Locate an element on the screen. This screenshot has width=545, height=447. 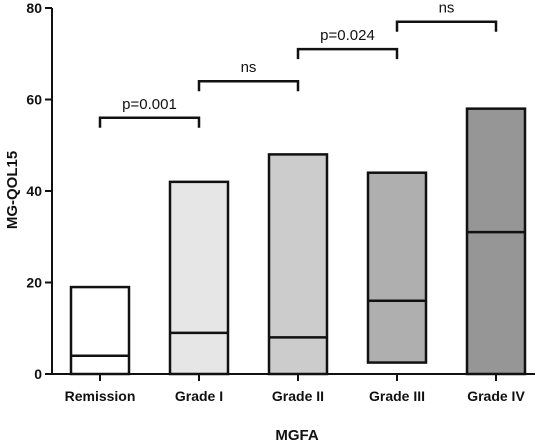
x-category-label: Grade III is located at coordinates (397, 396).